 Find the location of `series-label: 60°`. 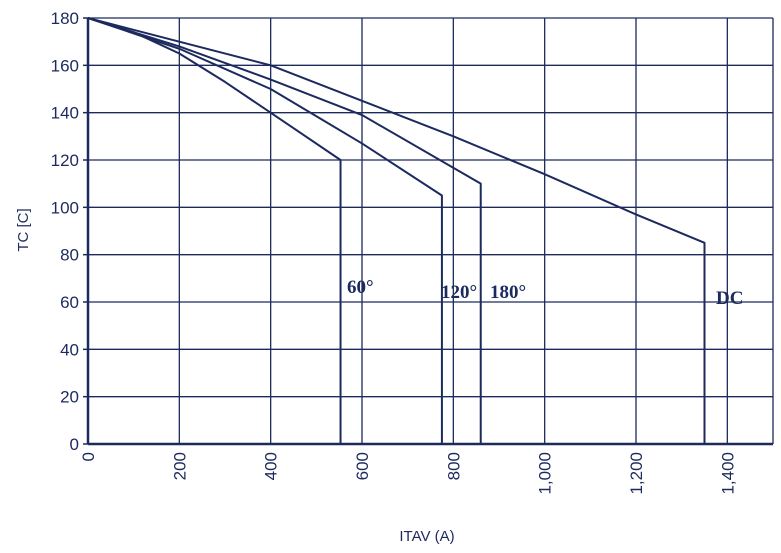

series-label: 60° is located at coordinates (360, 287).